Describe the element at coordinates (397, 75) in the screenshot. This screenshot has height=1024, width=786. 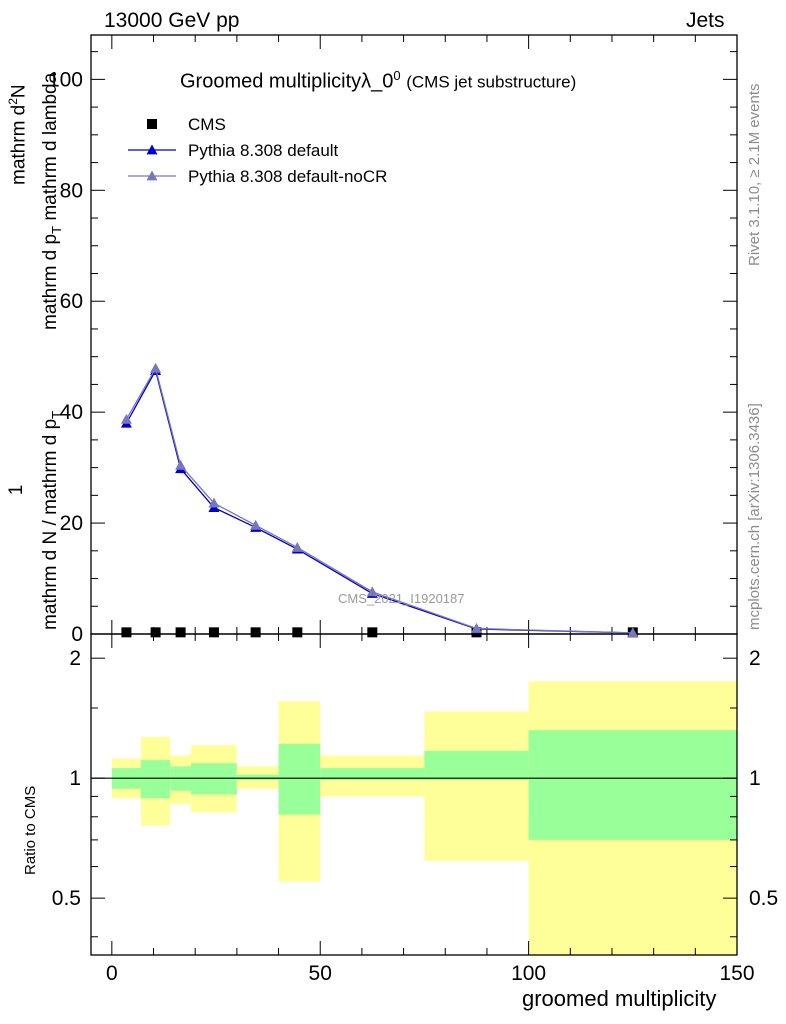
I see `chart-title-sup: 0` at that location.